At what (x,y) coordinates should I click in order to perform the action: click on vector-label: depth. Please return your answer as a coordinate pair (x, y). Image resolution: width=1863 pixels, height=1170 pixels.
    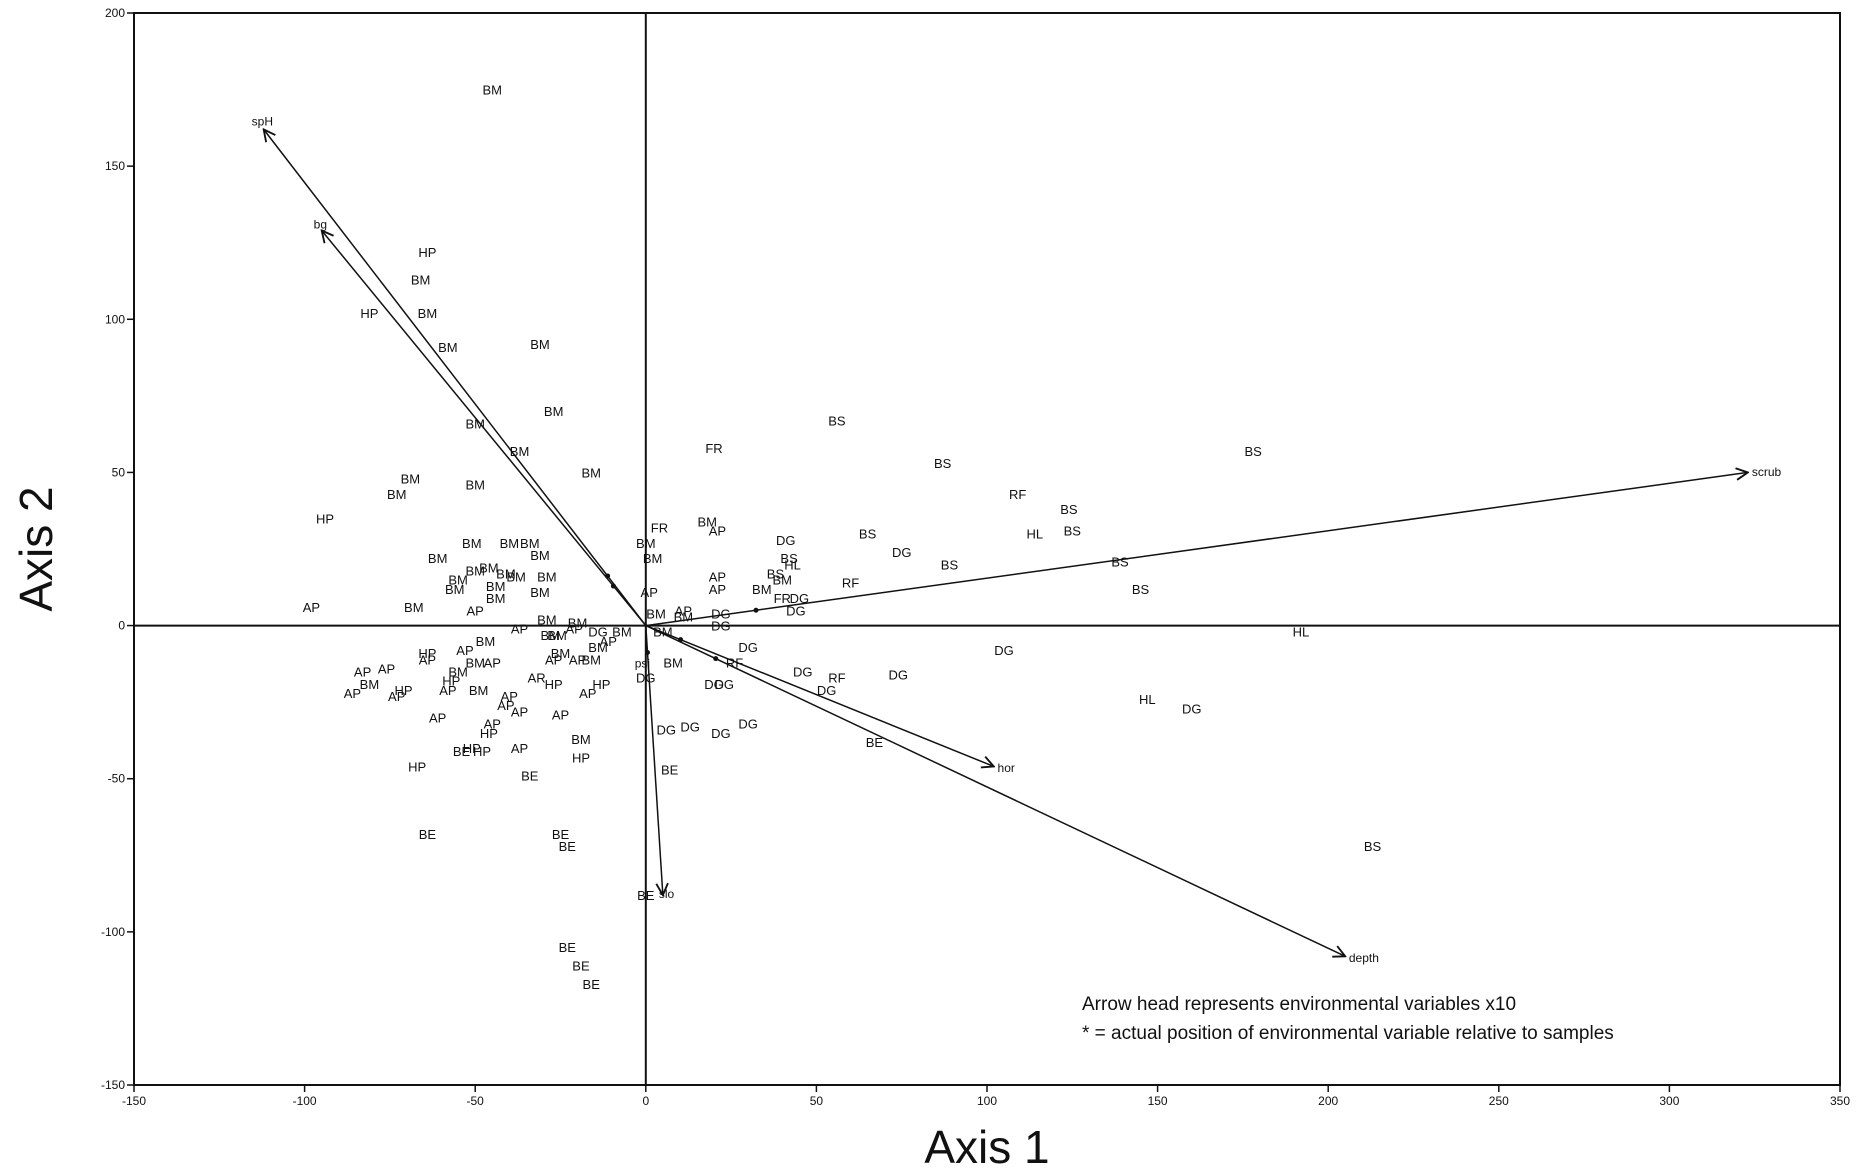
    Looking at the image, I should click on (1364, 958).